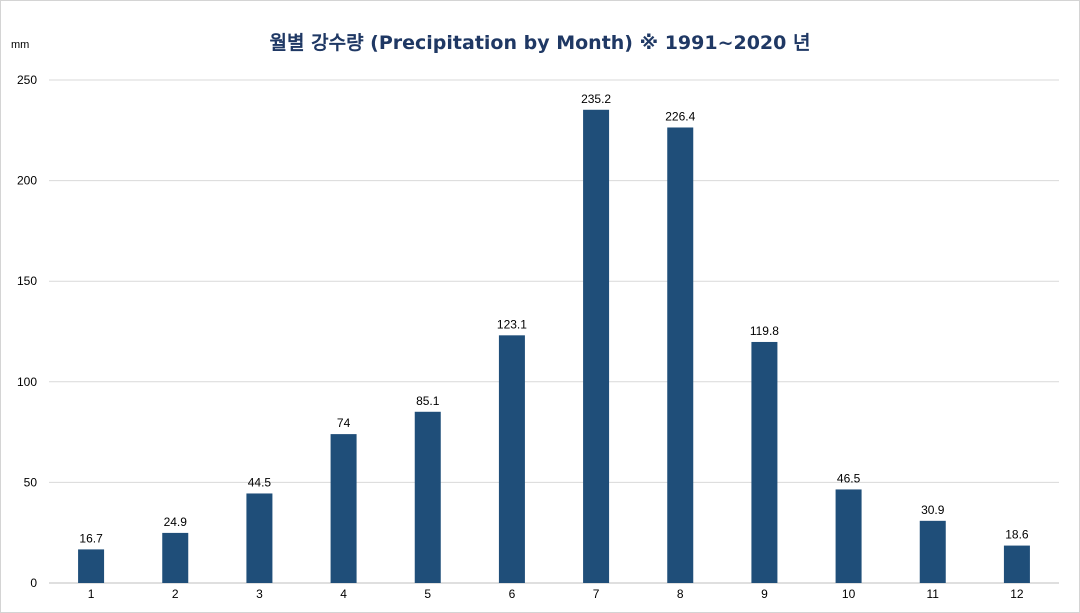 Image resolution: width=1080 pixels, height=613 pixels. I want to click on x-tick-label: 6, so click(512, 594).